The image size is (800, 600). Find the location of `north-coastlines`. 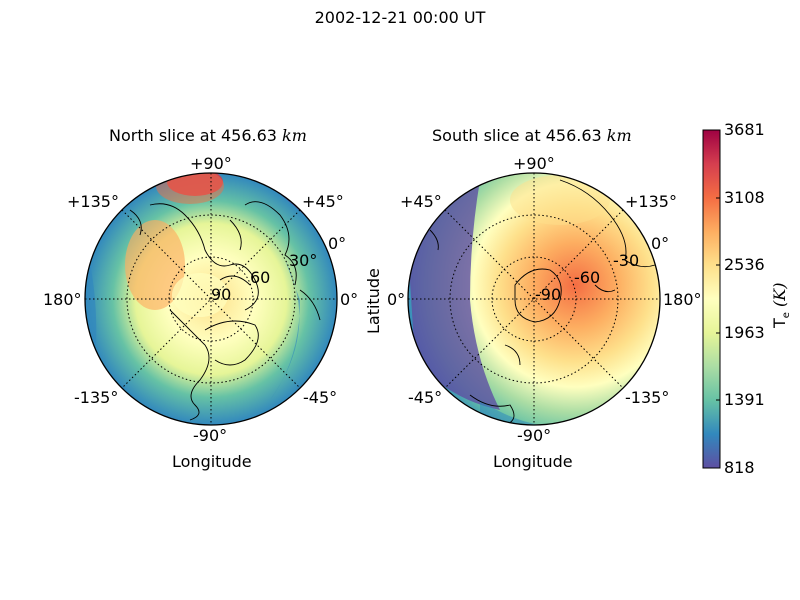

north-coastlines is located at coordinates (225, 311).